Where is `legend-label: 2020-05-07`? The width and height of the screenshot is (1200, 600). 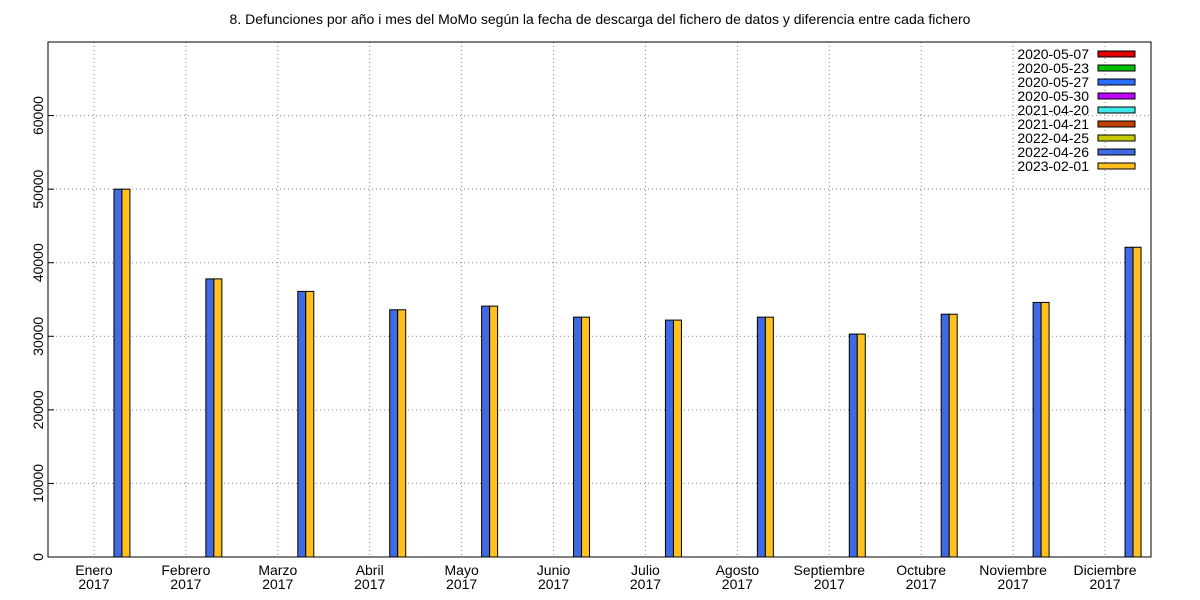
legend-label: 2020-05-07 is located at coordinates (1053, 54).